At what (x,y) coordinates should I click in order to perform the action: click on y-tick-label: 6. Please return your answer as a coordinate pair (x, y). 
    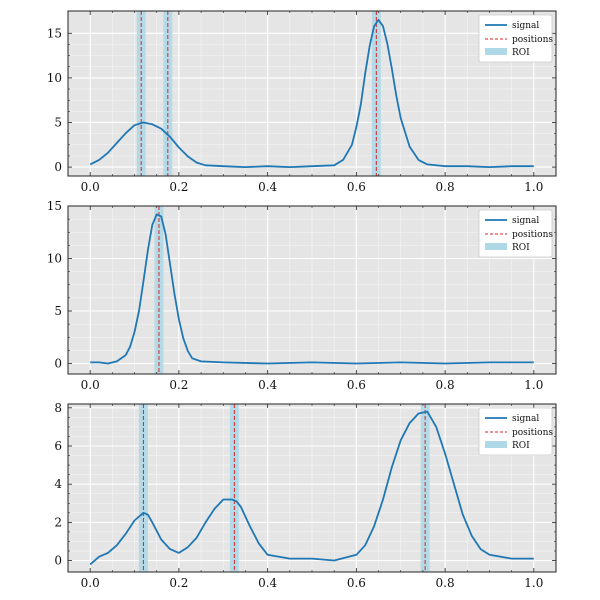
    Looking at the image, I should click on (58, 446).